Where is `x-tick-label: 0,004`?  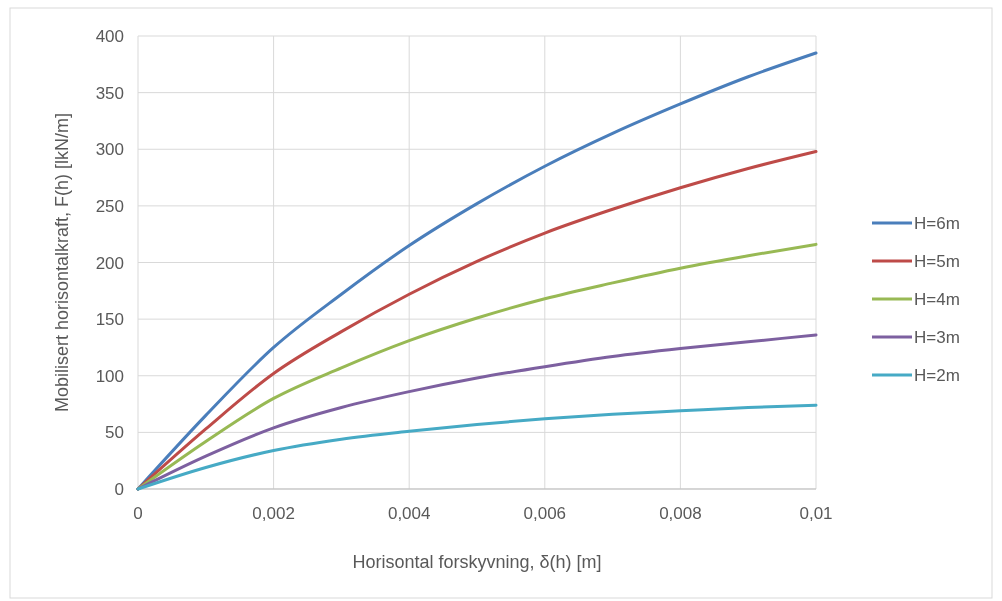 x-tick-label: 0,004 is located at coordinates (409, 513).